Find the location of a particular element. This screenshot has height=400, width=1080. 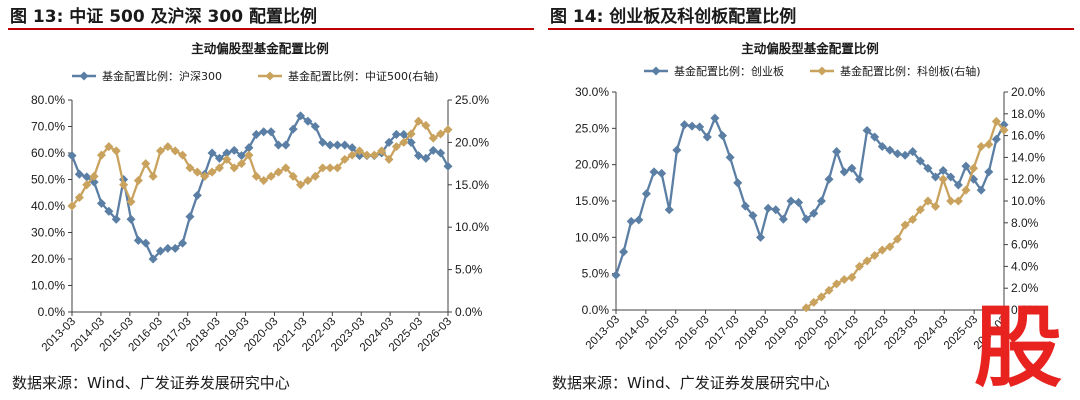

figure-13-heading: 图 13: 中证 500 及沪深 300 配置比例 is located at coordinates (163, 17).